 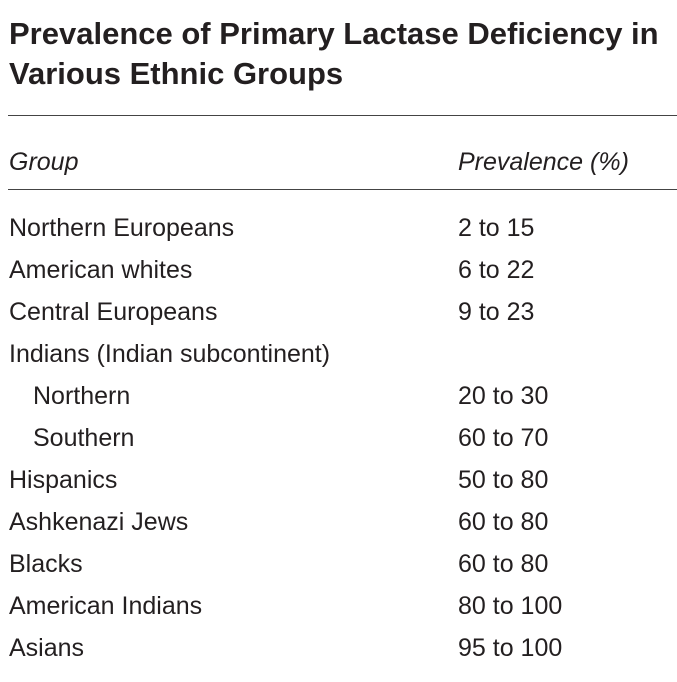 What do you see at coordinates (338, 655) in the screenshot?
I see `table-row: Asians 95 to 100` at bounding box center [338, 655].